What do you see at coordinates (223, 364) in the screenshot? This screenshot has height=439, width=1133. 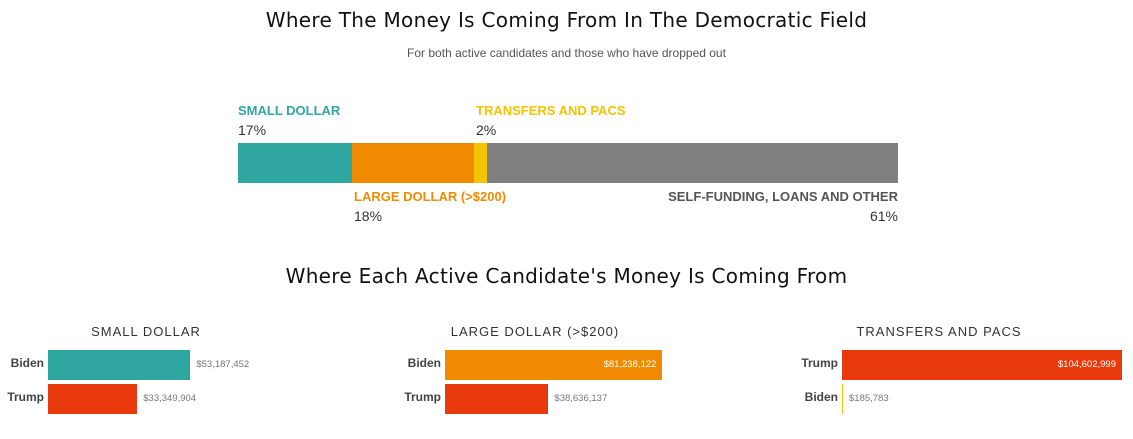 I see `bar-value-label: $53,187,452` at bounding box center [223, 364].